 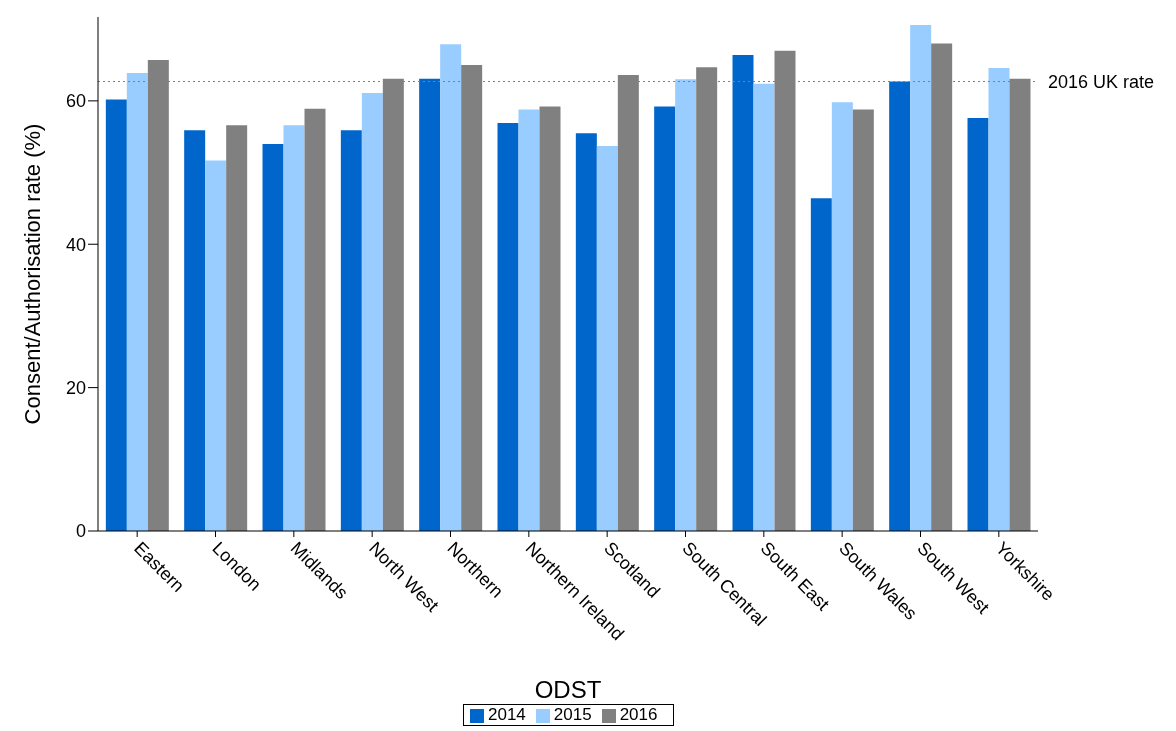 What do you see at coordinates (572, 714) in the screenshot?
I see `legend-label: 2015` at bounding box center [572, 714].